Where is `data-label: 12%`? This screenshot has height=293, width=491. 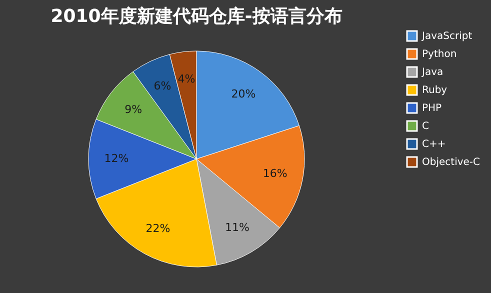
data-label: 12% is located at coordinates (116, 158).